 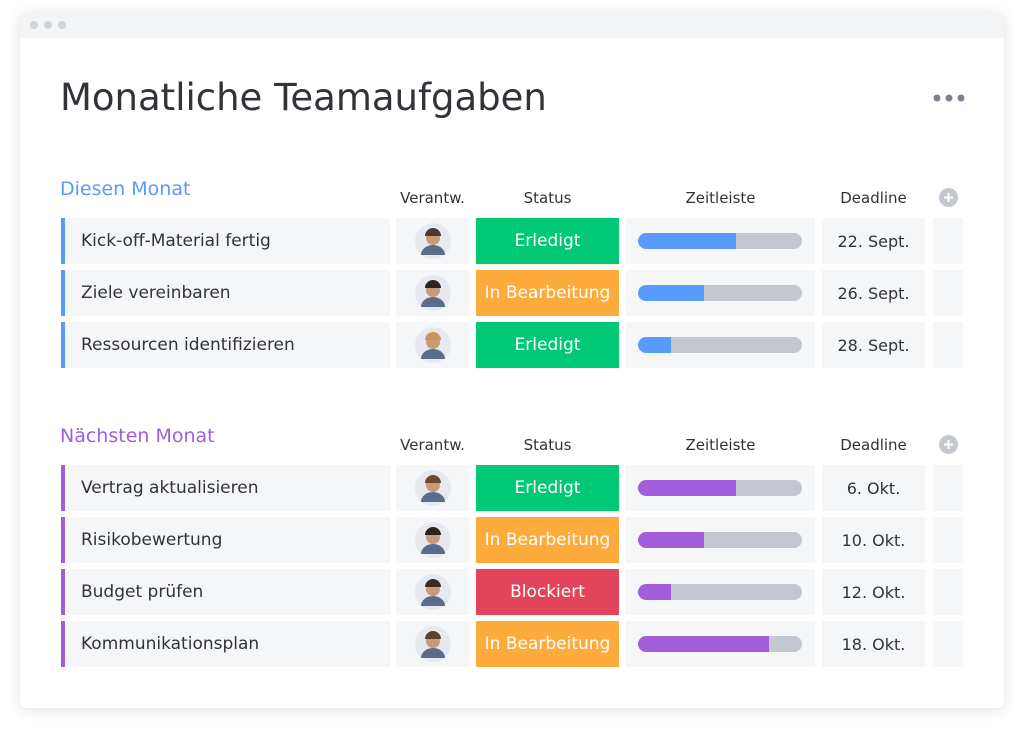 I want to click on task-name: Risikobewertung, so click(x=152, y=540).